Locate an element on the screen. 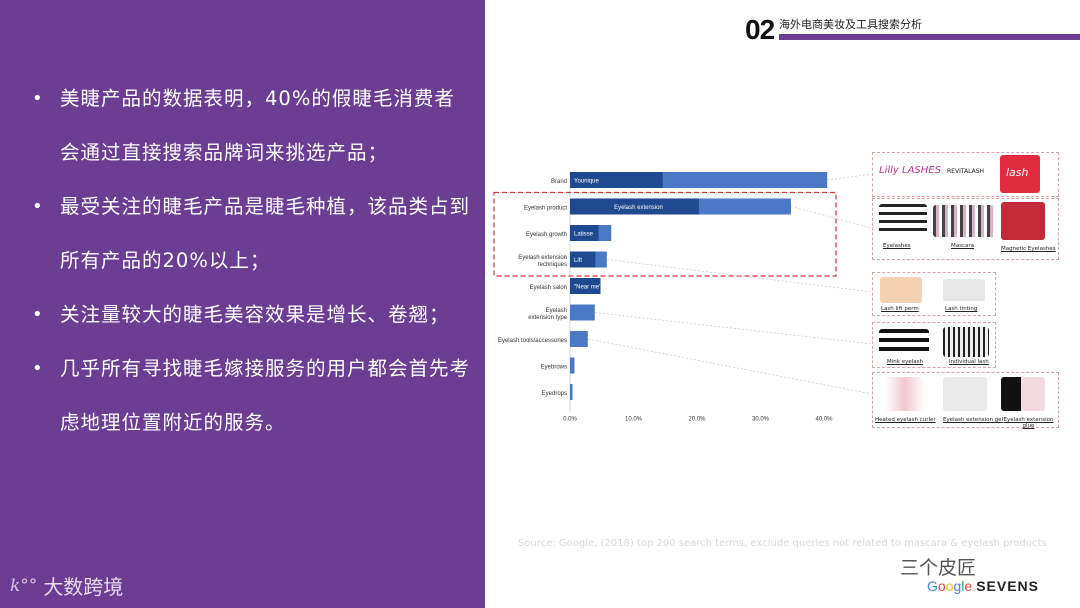 The image size is (1080, 608). section-title: 海外电商美妆及工具搜索分析 is located at coordinates (850, 24).